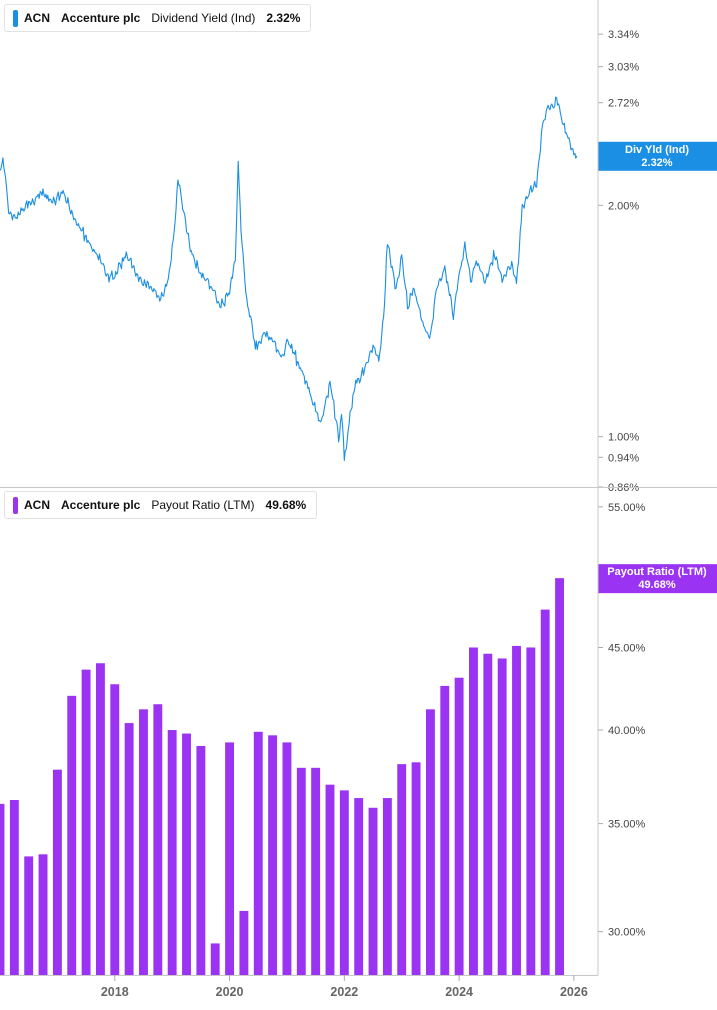 This screenshot has width=717, height=1010. I want to click on payout-legend-value: 49.68%, so click(286, 505).